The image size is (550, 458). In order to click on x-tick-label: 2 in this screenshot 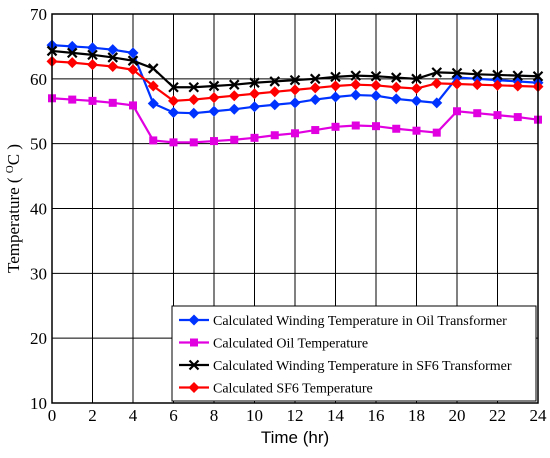, I will do `click(92, 415)`.